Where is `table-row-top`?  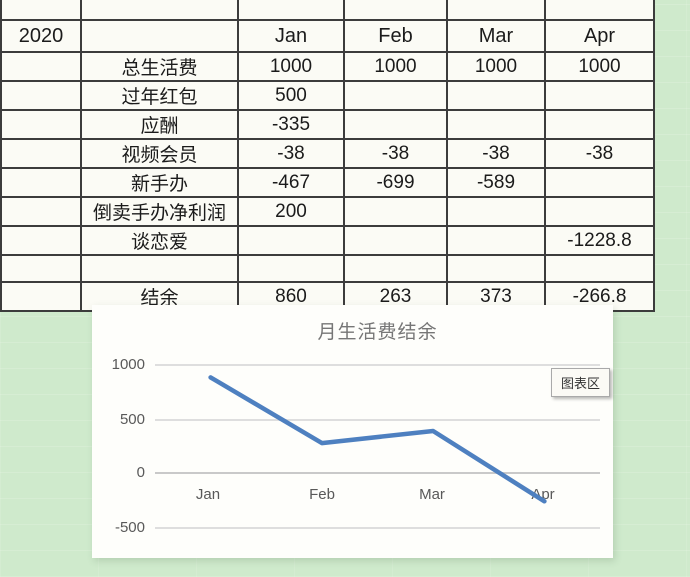
table-row-top is located at coordinates (327, 10).